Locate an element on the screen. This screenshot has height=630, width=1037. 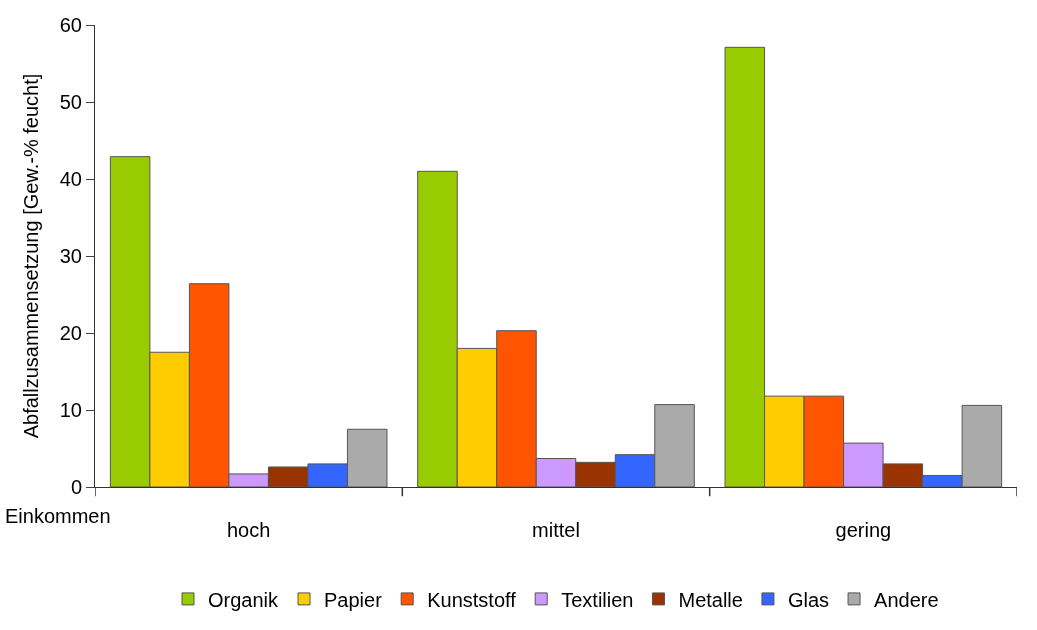
legend-label: Metalle is located at coordinates (710, 599).